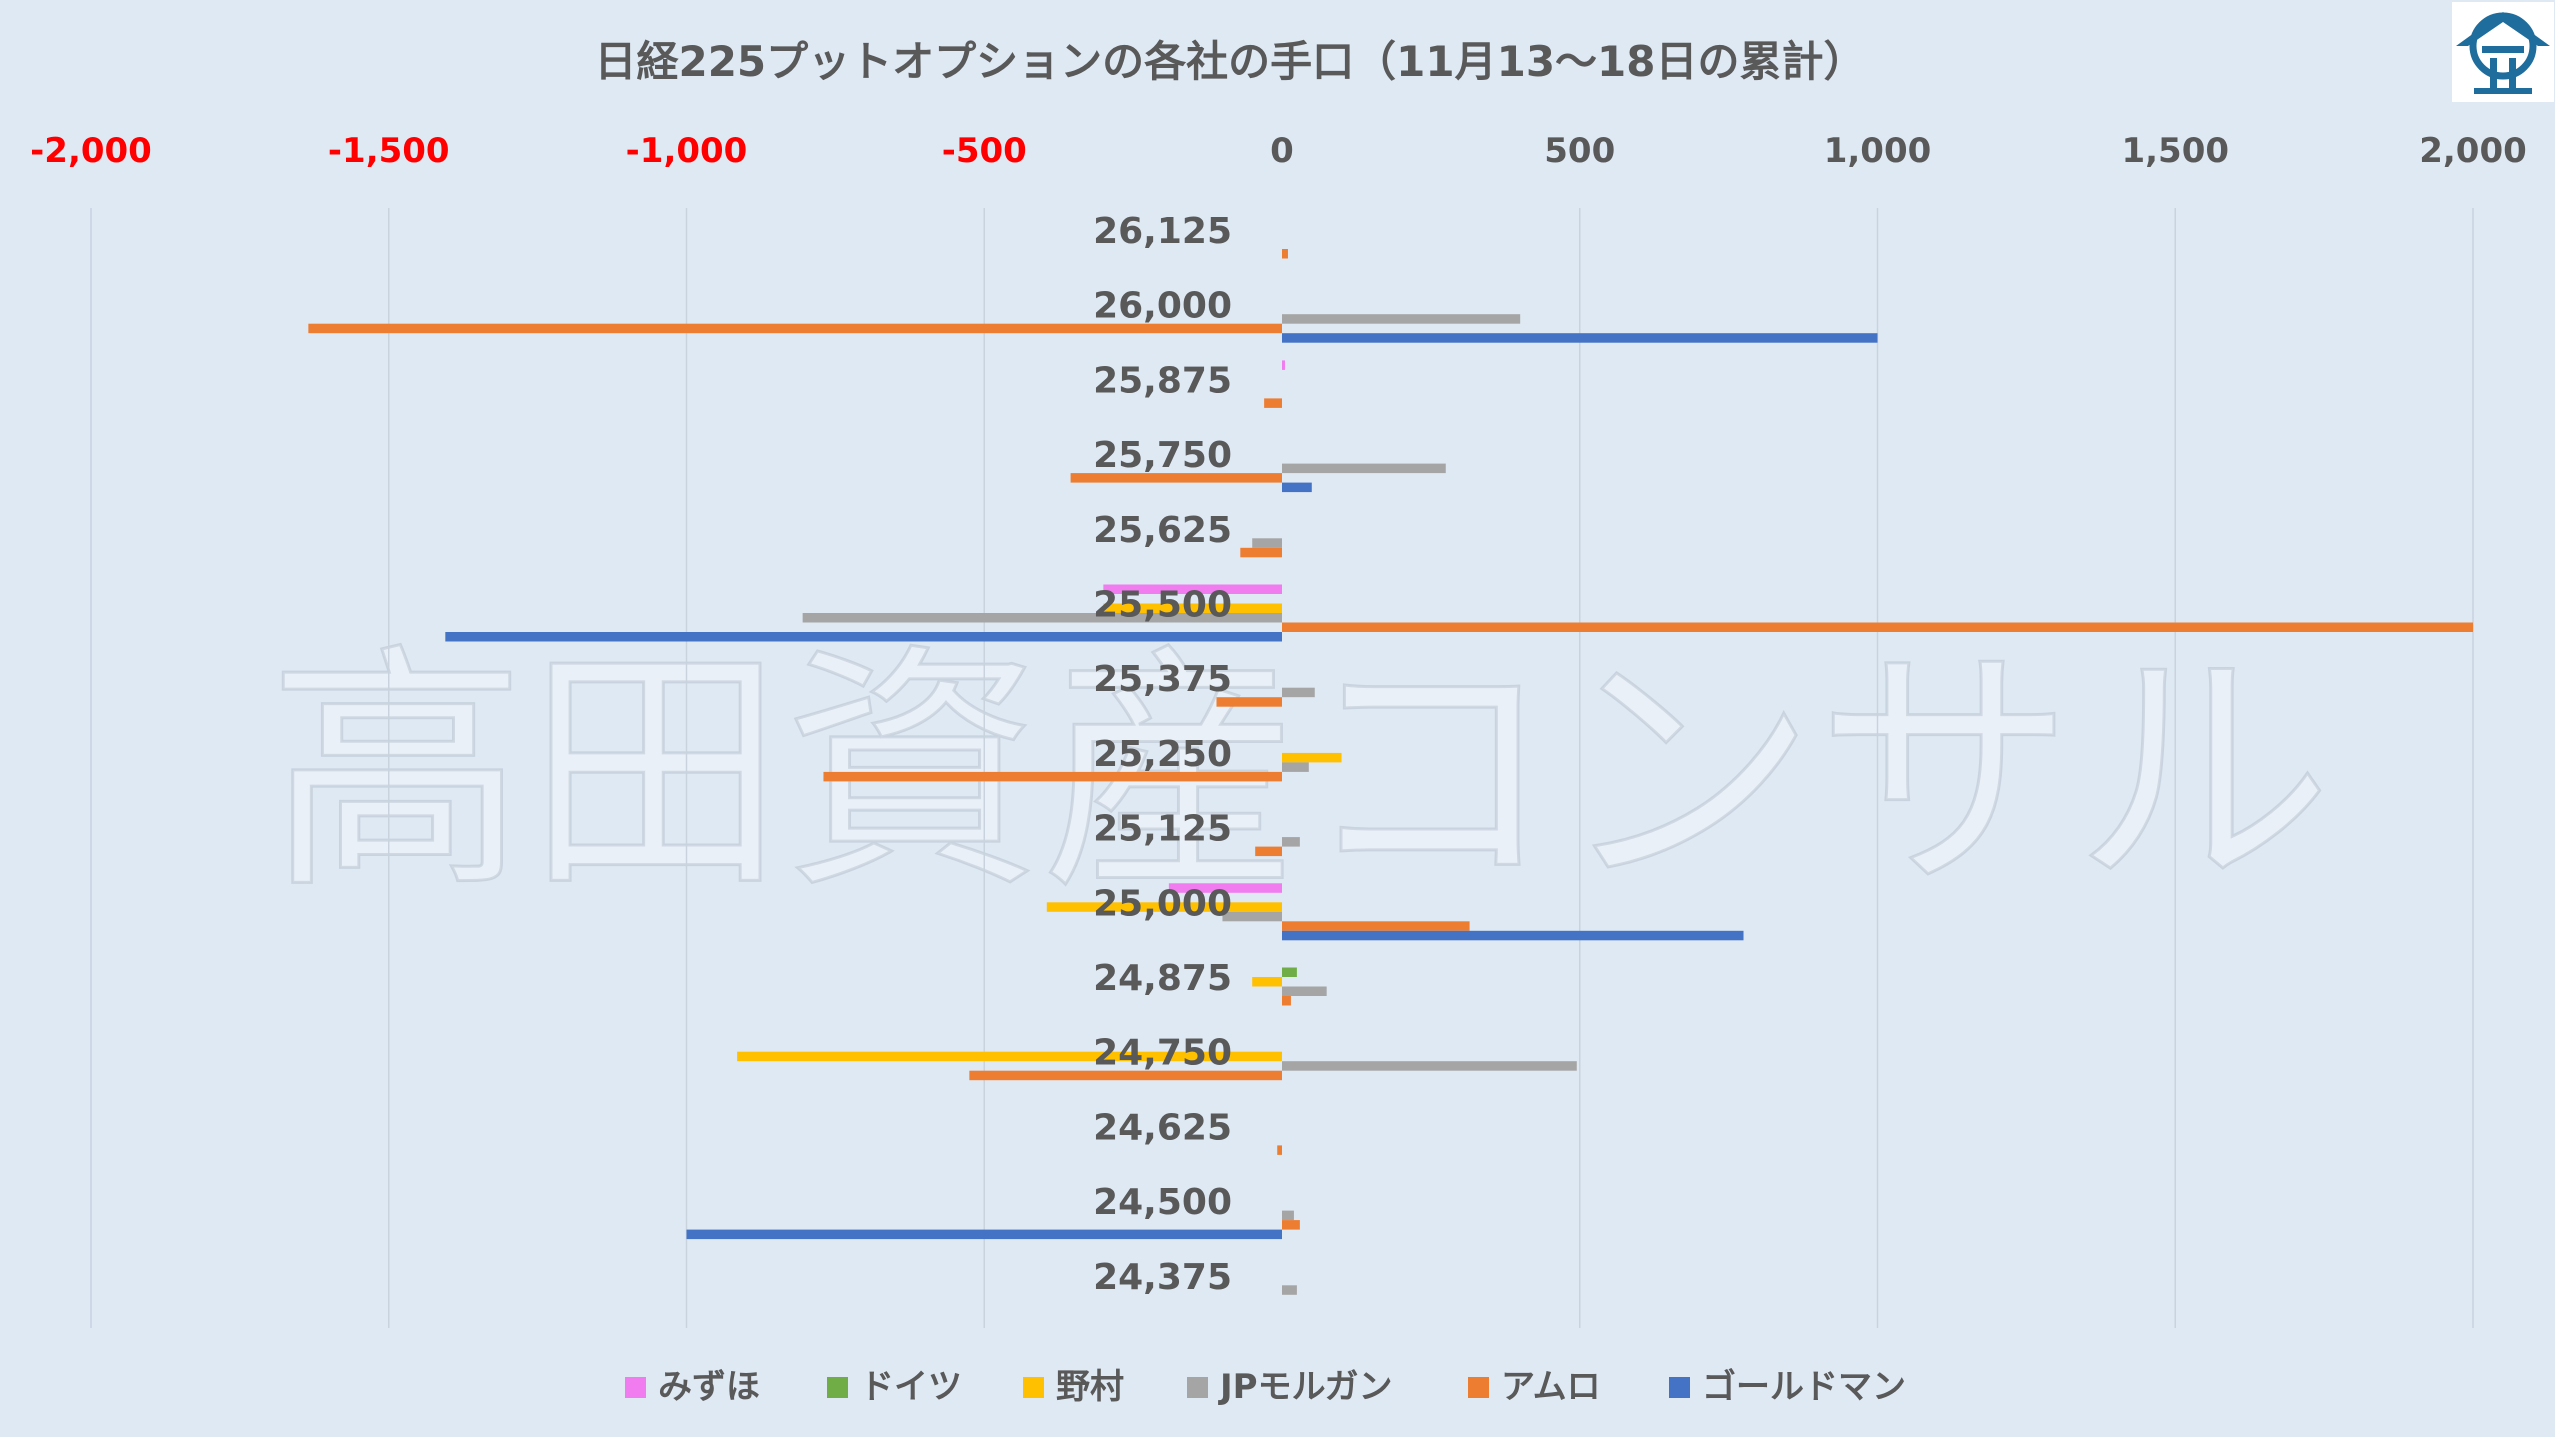  I want to click on x-tick-label: 500, so click(1579, 151).